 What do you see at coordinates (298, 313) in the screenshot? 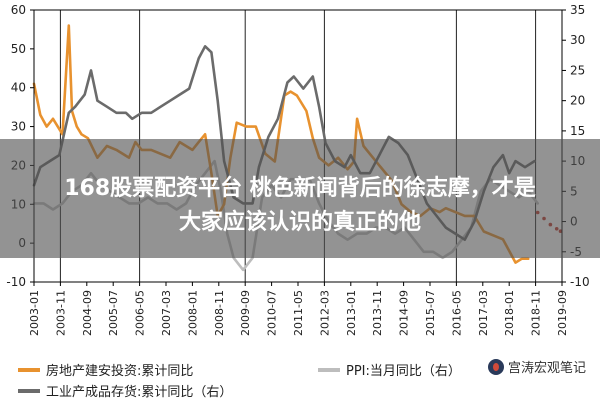
I see `x-tick-label: 2011-05` at bounding box center [298, 313].